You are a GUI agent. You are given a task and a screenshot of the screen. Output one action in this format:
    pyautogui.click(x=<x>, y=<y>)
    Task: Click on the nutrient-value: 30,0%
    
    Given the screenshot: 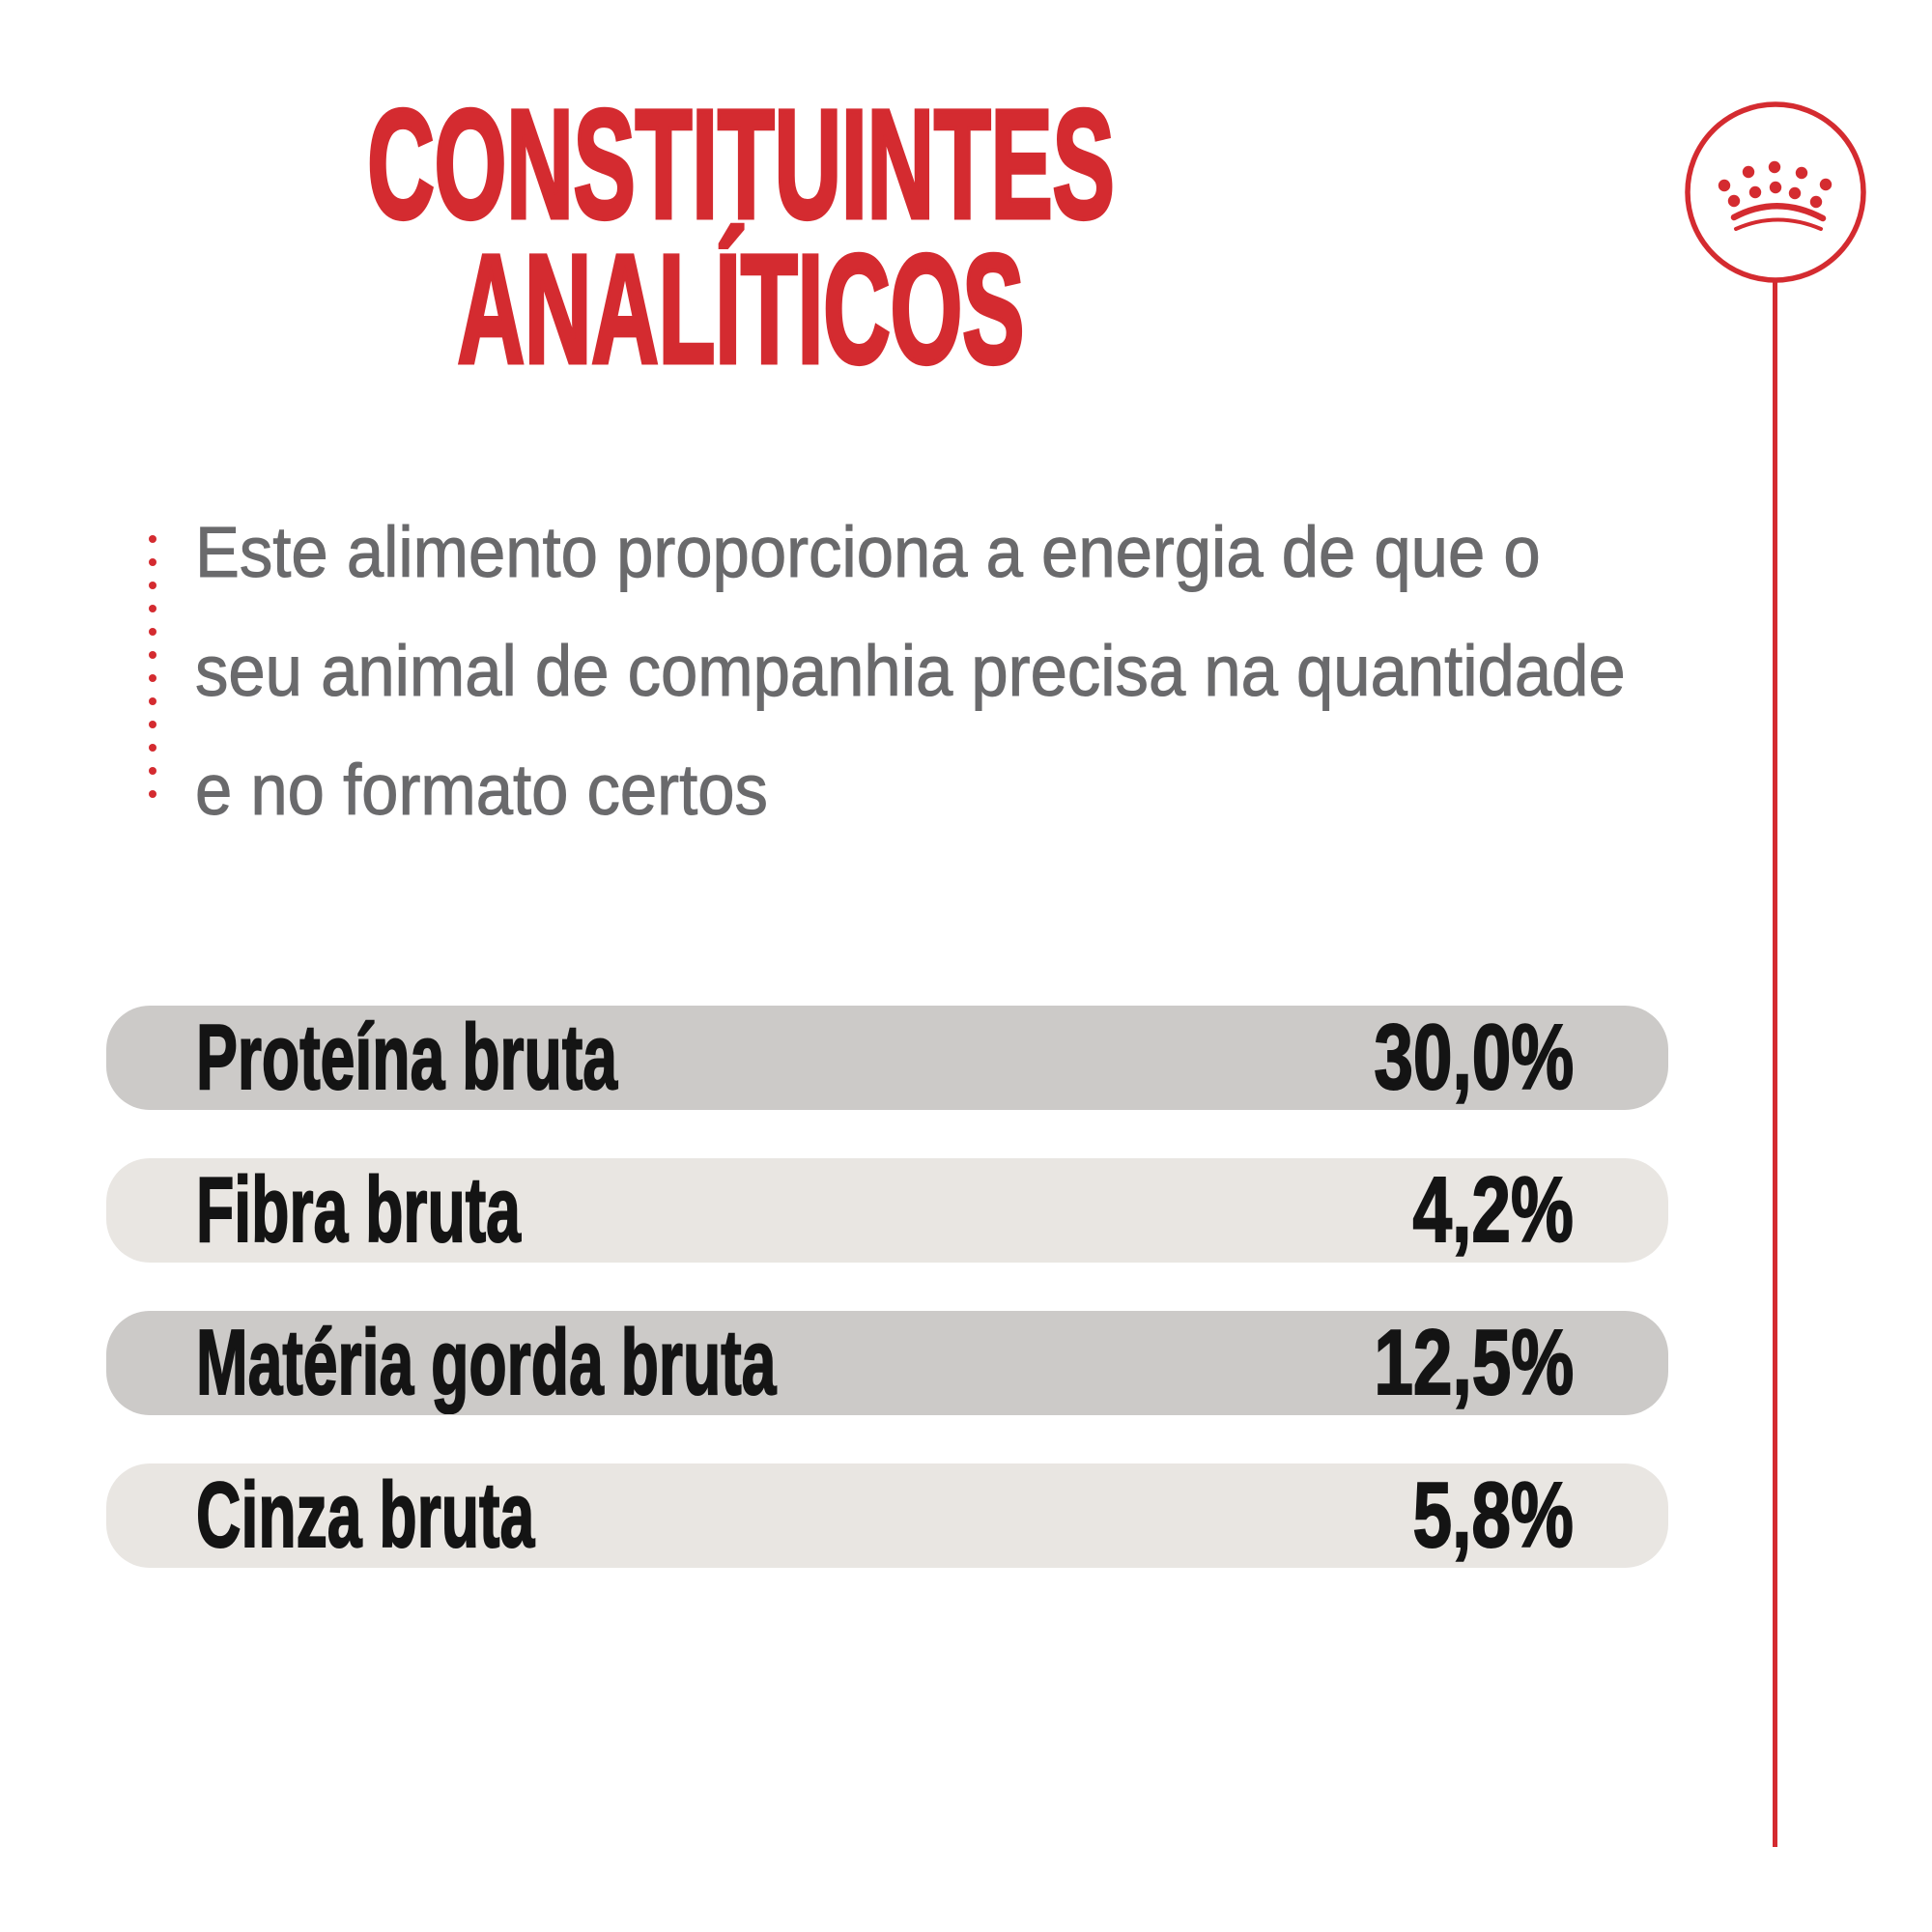 What is the action you would take?
    pyautogui.click(x=1473, y=1057)
    